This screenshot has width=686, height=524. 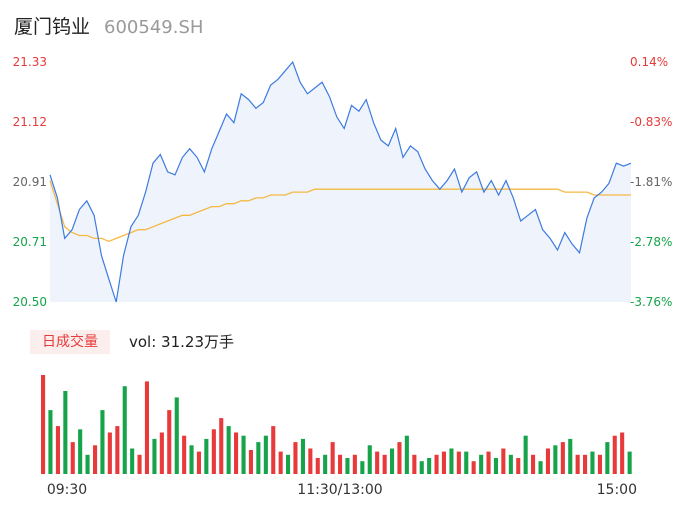 What do you see at coordinates (30, 242) in the screenshot?
I see `y-tick-left: 20.71` at bounding box center [30, 242].